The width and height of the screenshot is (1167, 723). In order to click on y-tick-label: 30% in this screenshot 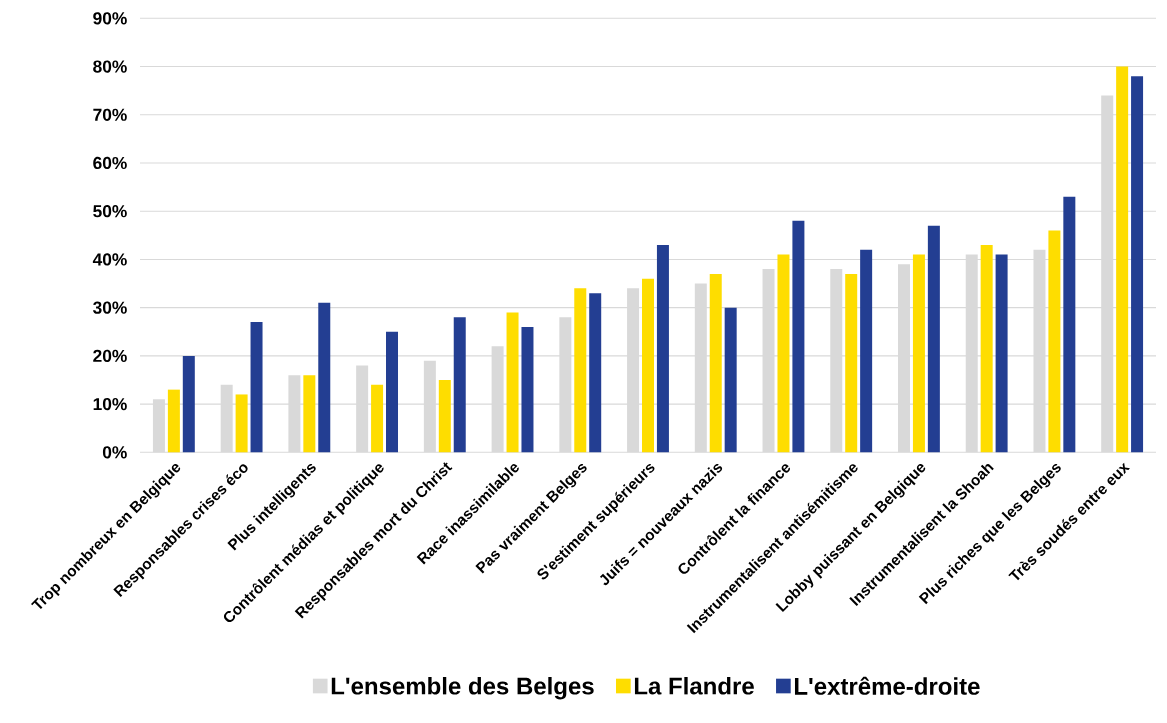, I will do `click(110, 307)`.